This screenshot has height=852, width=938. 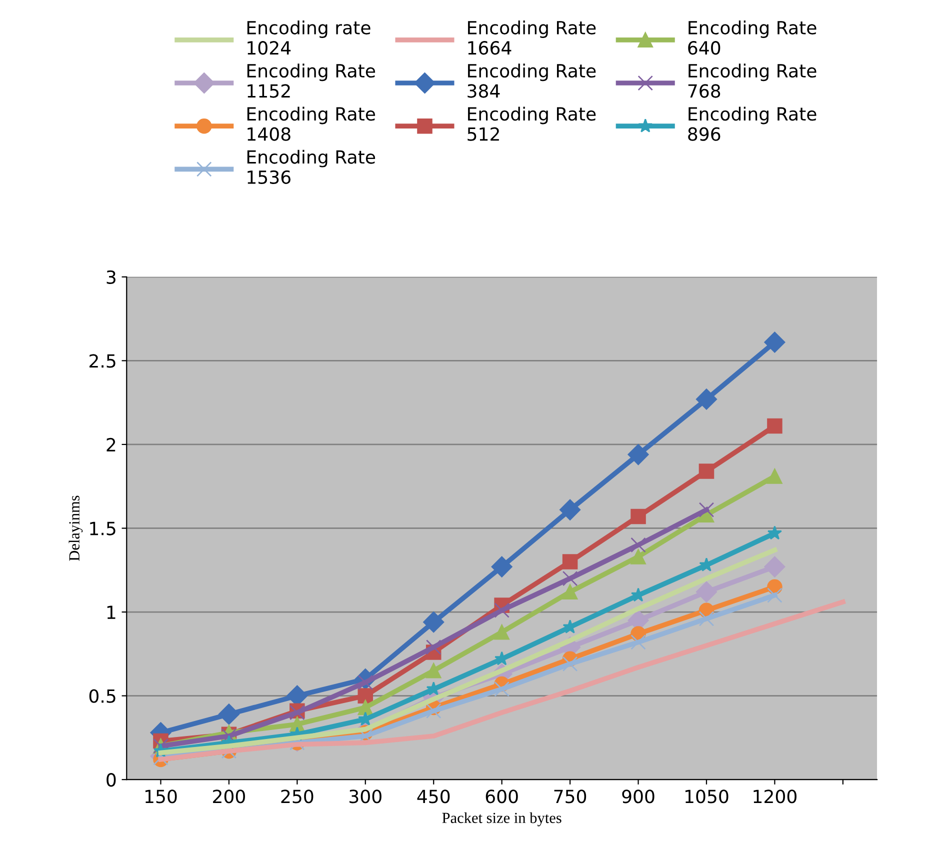 I want to click on legend-label: Encoding Rate 640, so click(x=752, y=37).